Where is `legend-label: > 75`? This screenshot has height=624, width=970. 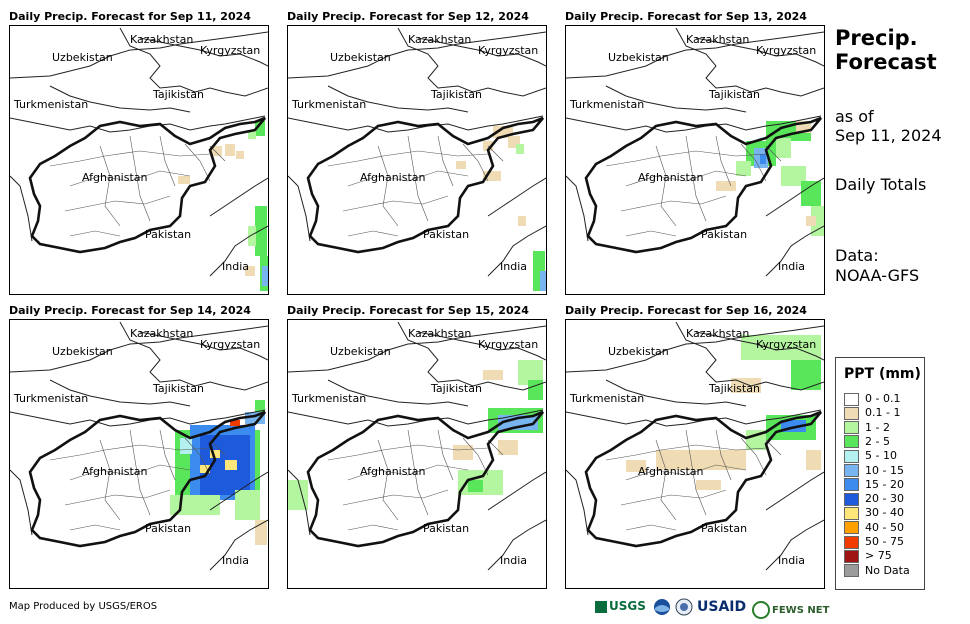
legend-label: > 75 is located at coordinates (878, 556).